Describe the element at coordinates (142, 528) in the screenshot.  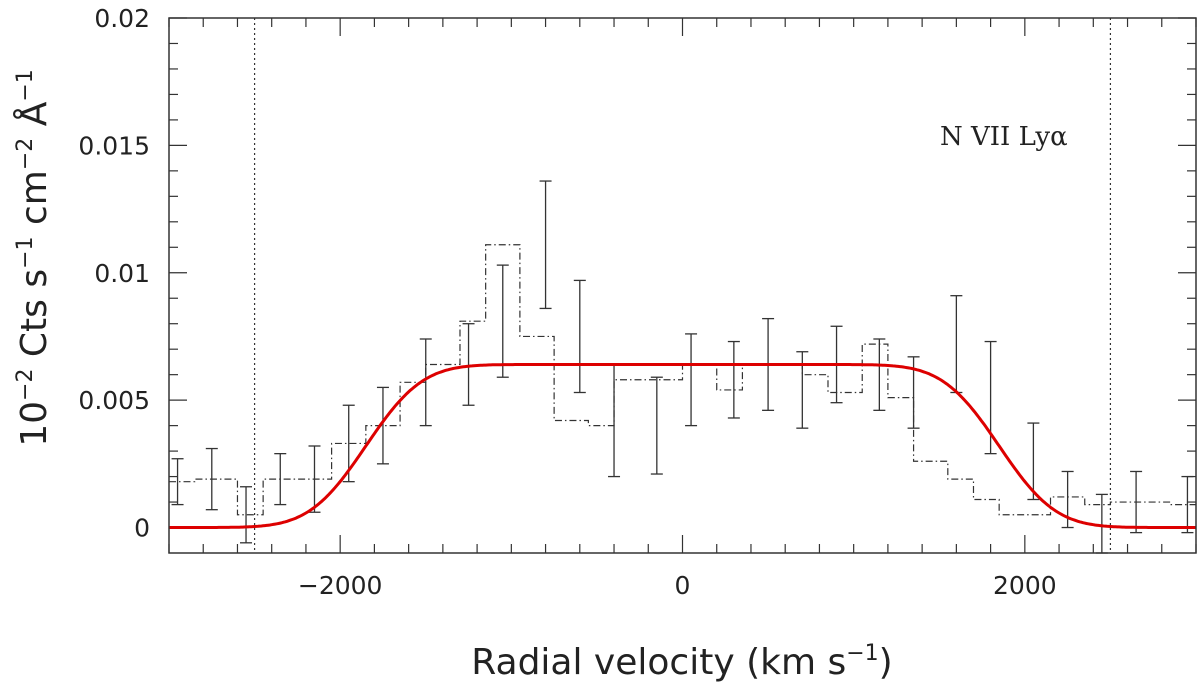
I see `y-tick-label: 0` at that location.